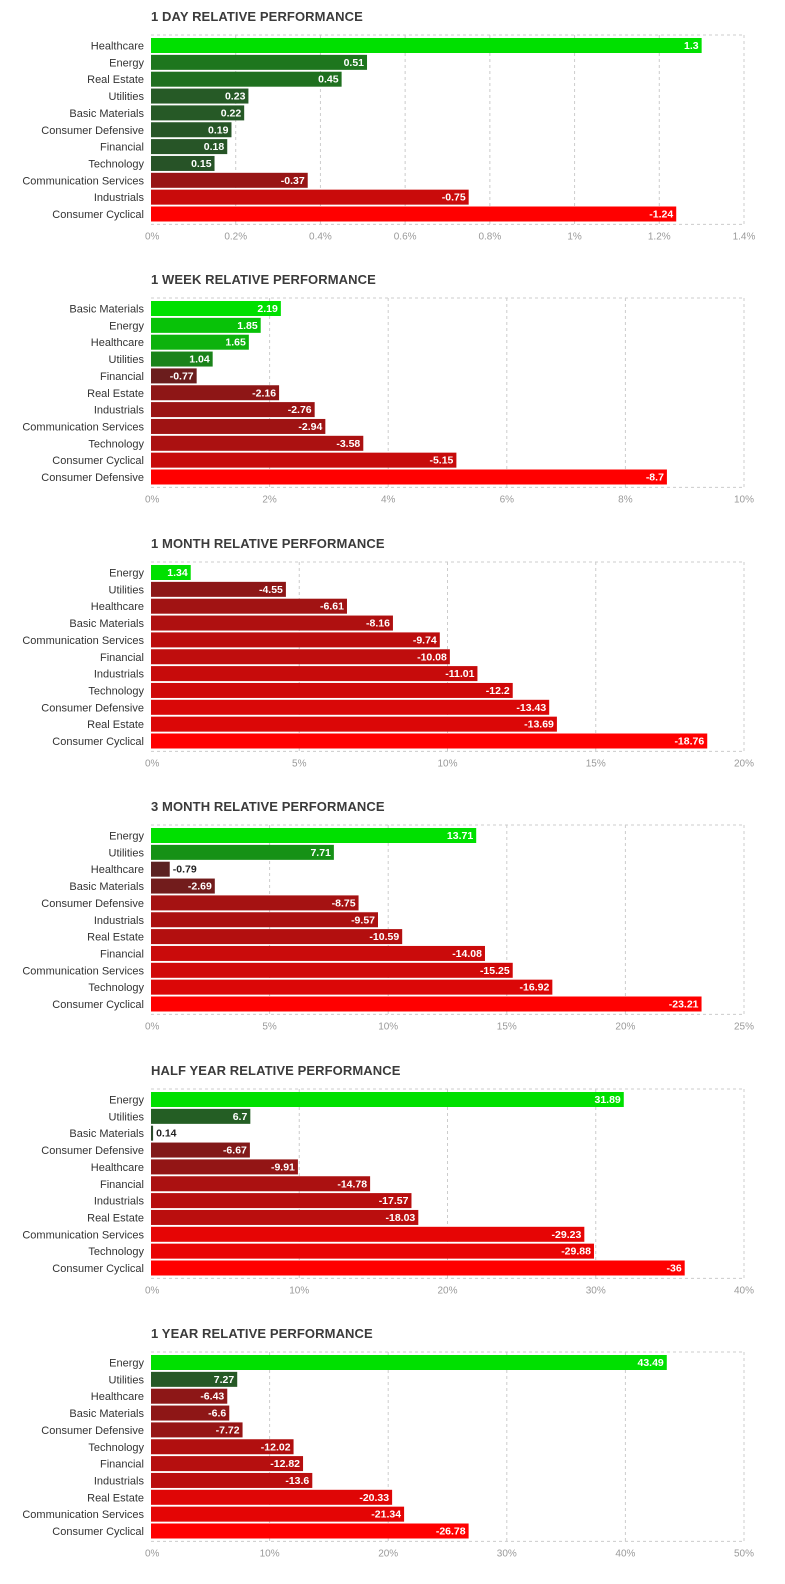 The height and width of the screenshot is (1584, 785). I want to click on category-label: Basic Materials, so click(106, 310).